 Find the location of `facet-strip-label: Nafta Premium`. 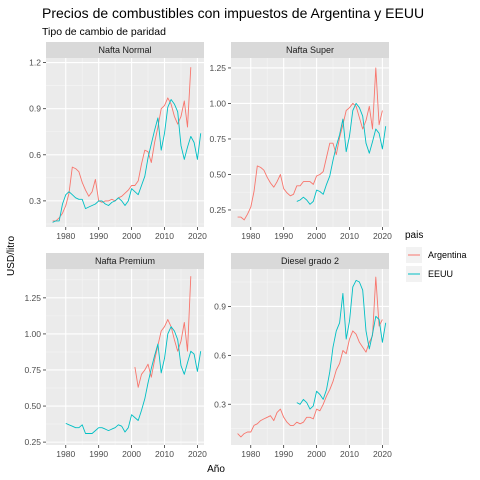

facet-strip-label: Nafta Premium is located at coordinates (125, 261).